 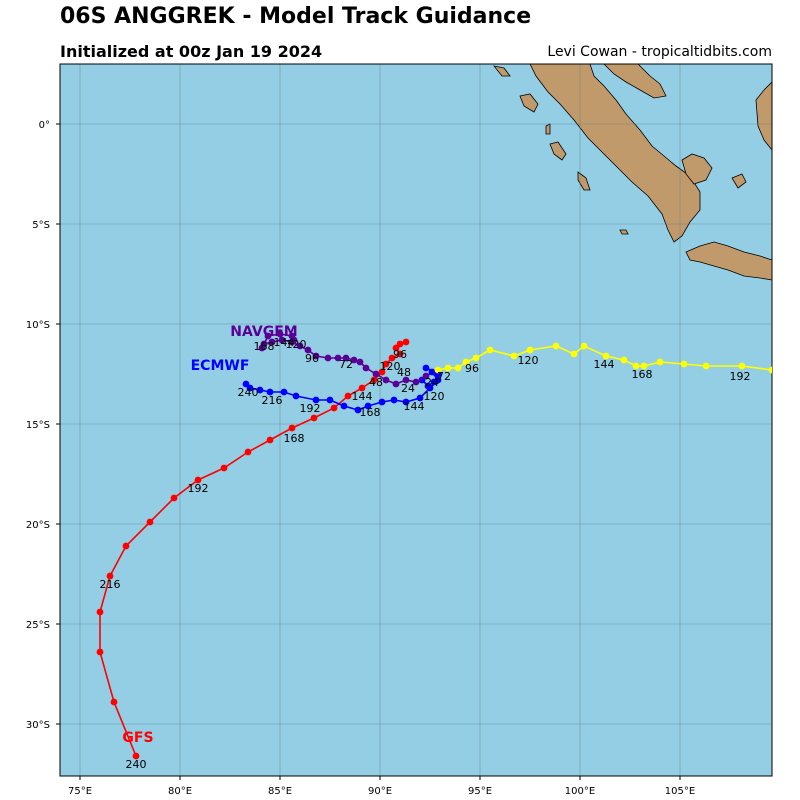 What do you see at coordinates (615, 153) in the screenshot?
I see `sumatra-landmass` at bounding box center [615, 153].